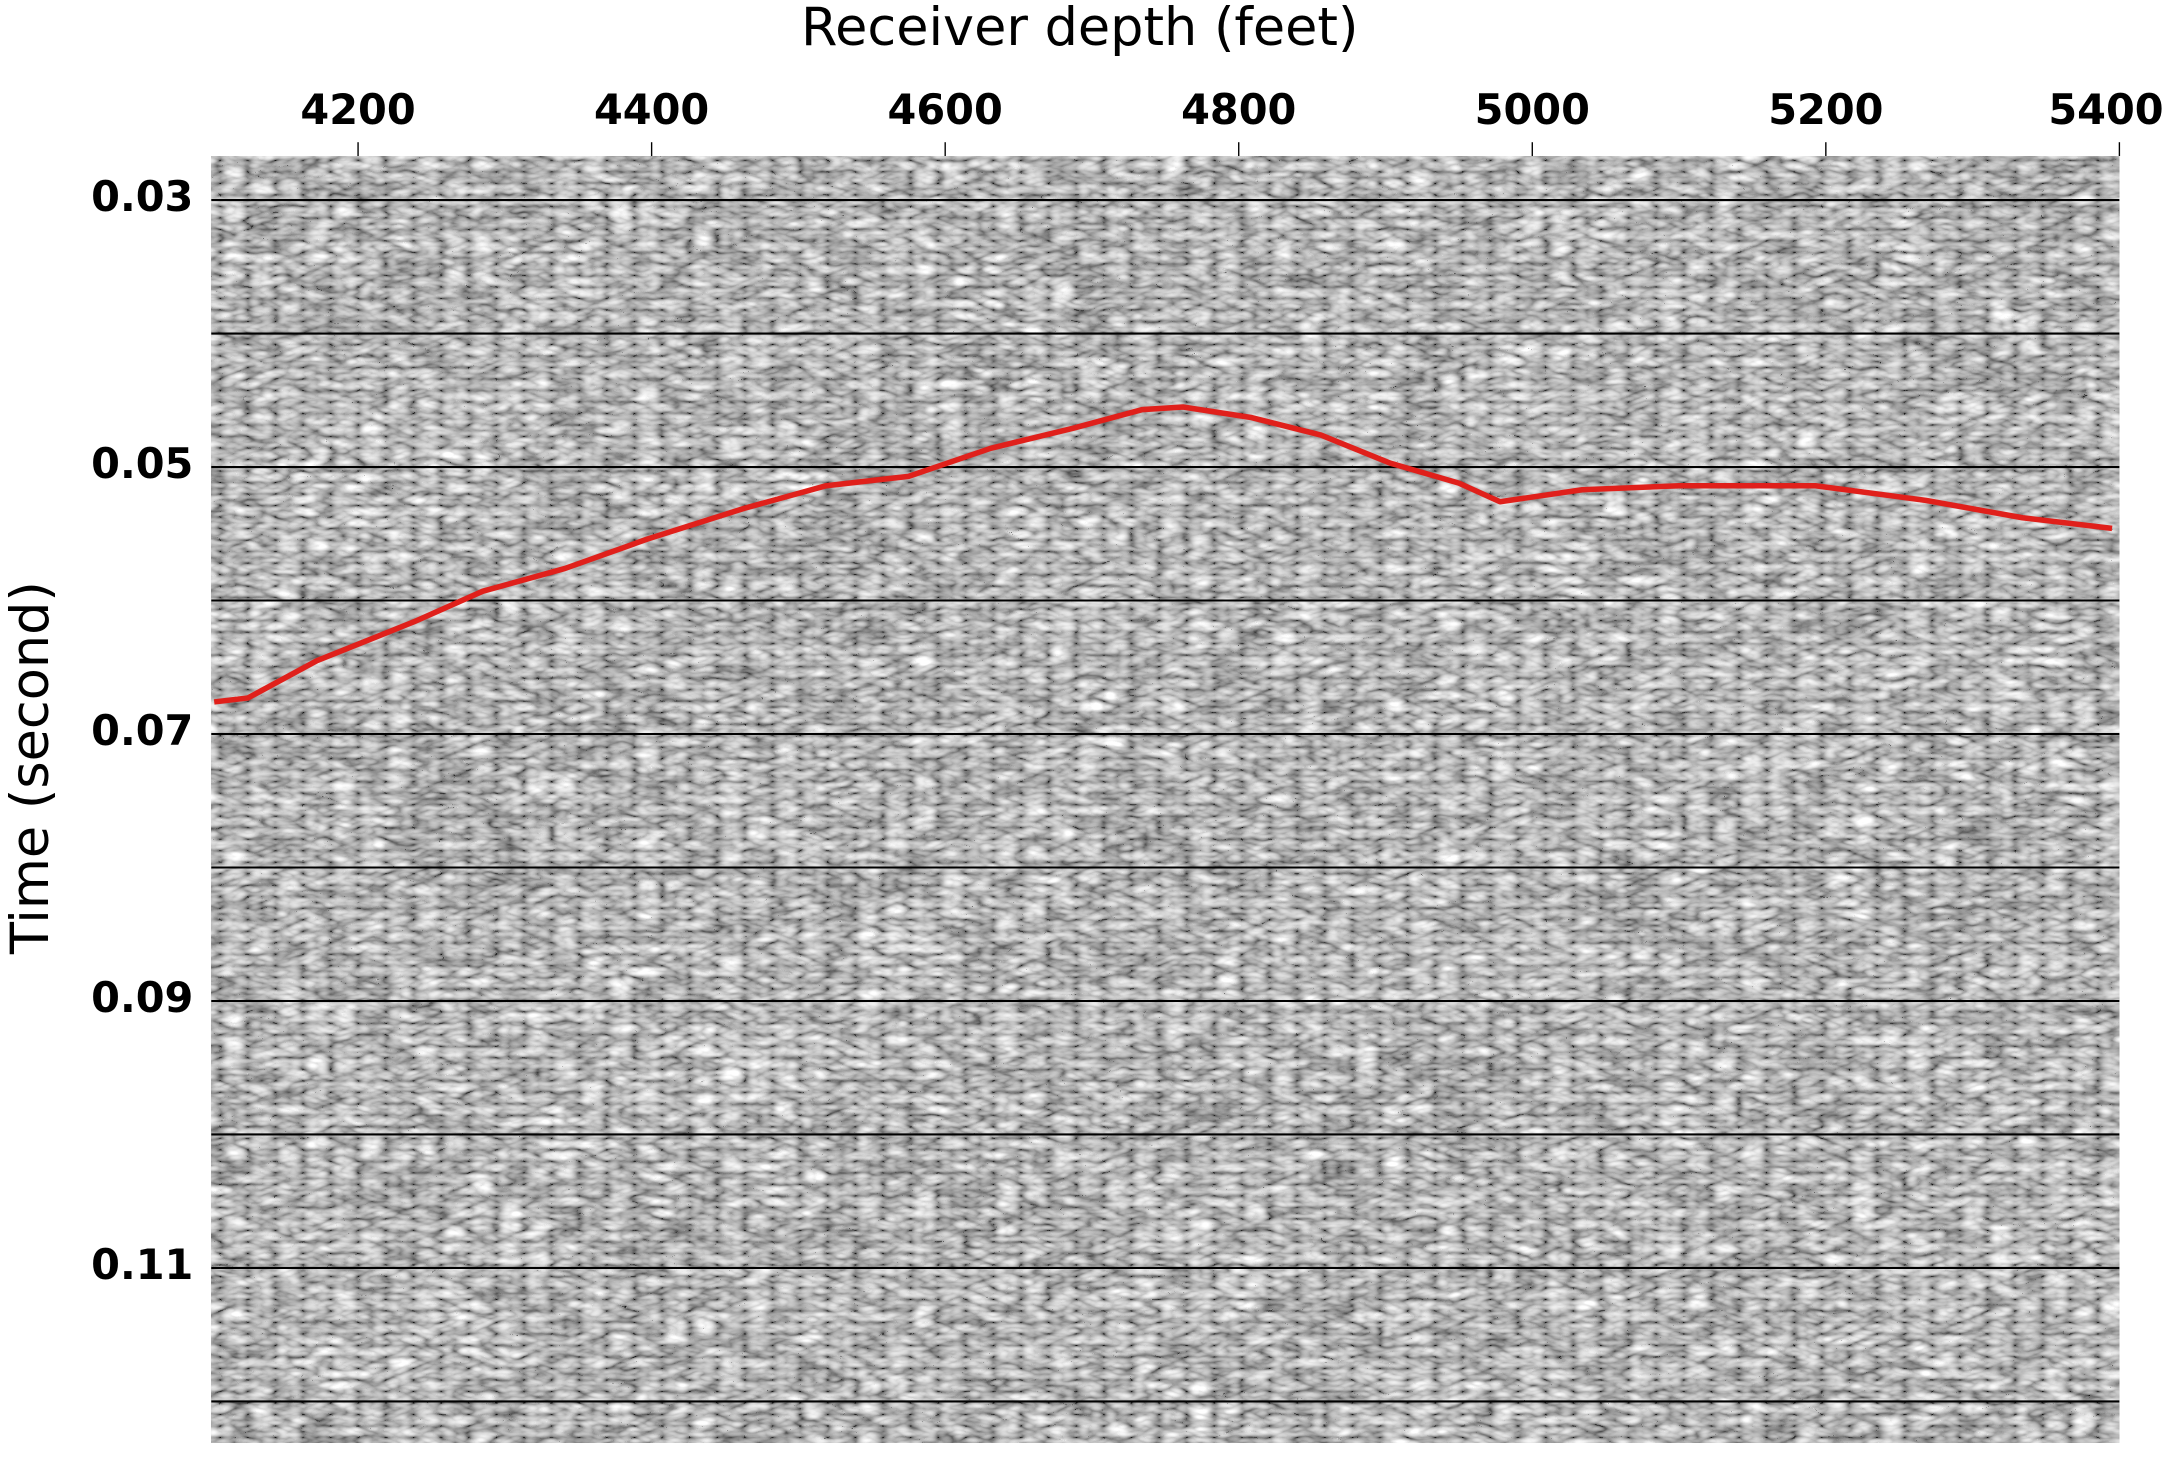 This screenshot has width=2165, height=1458. I want to click on x-tick-label: 5200, so click(1825, 110).